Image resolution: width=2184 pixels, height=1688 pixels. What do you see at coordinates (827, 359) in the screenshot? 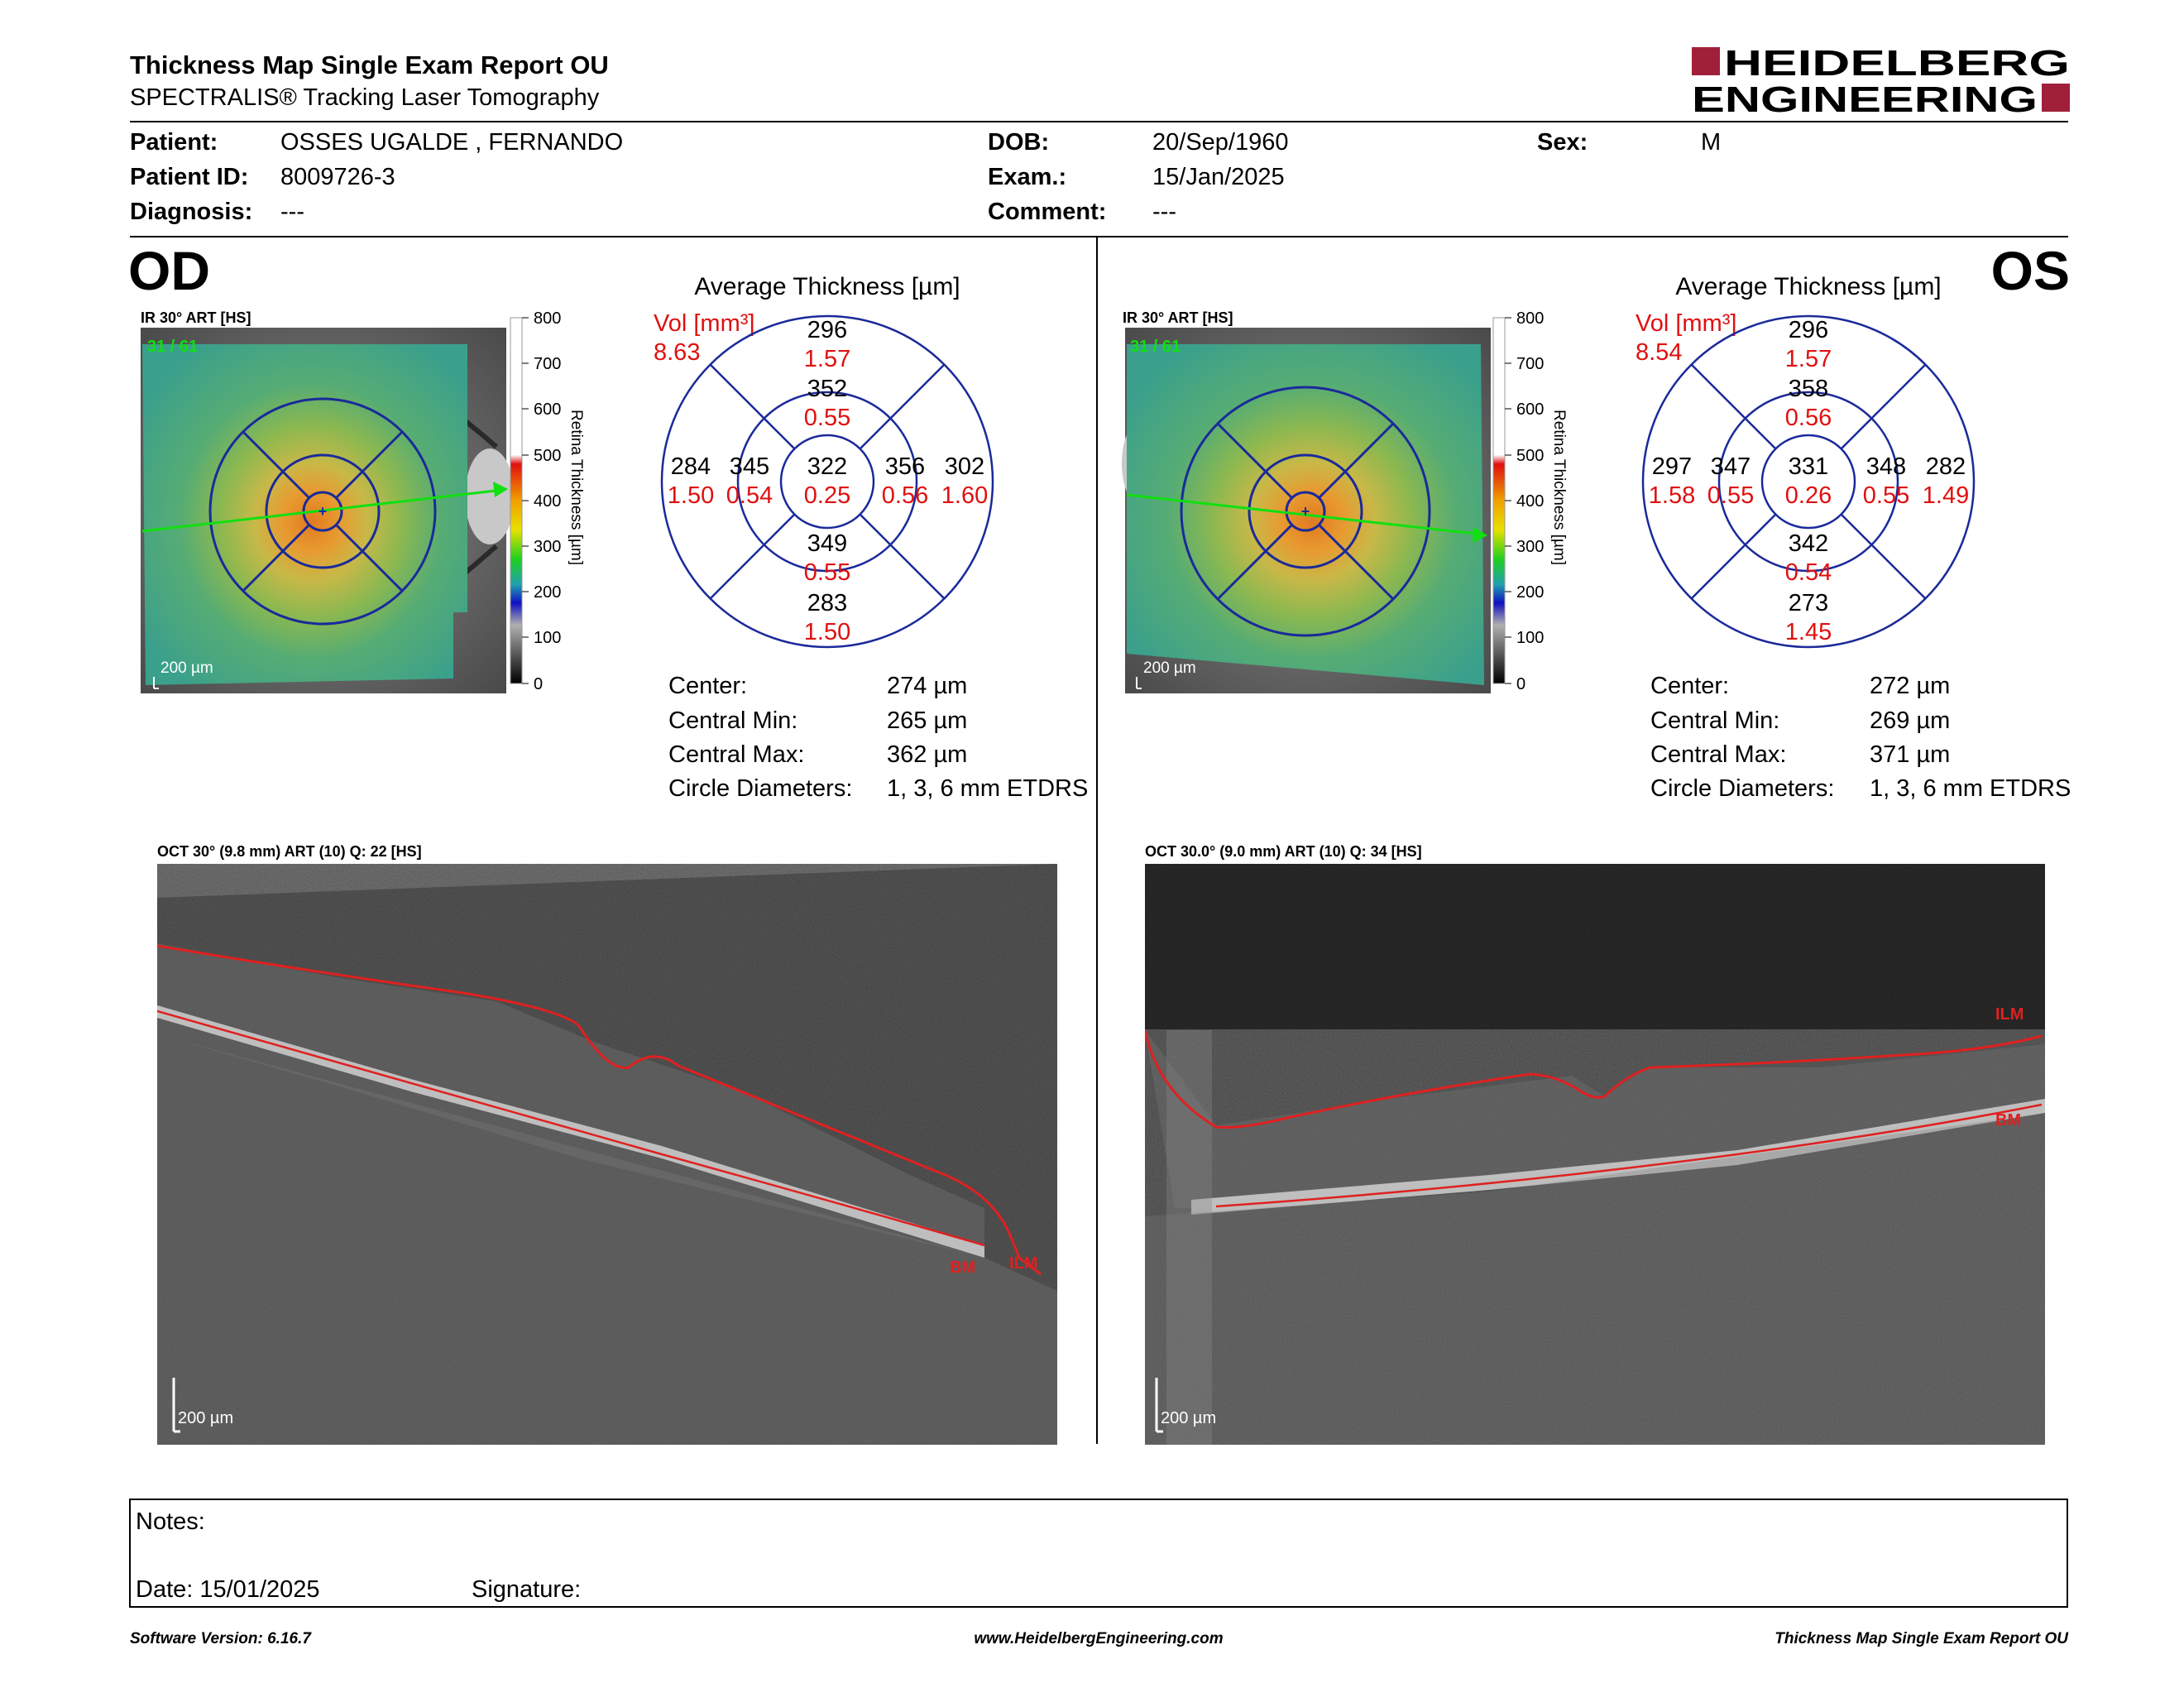
I see `od-outer-superior-volume: 1.57` at bounding box center [827, 359].